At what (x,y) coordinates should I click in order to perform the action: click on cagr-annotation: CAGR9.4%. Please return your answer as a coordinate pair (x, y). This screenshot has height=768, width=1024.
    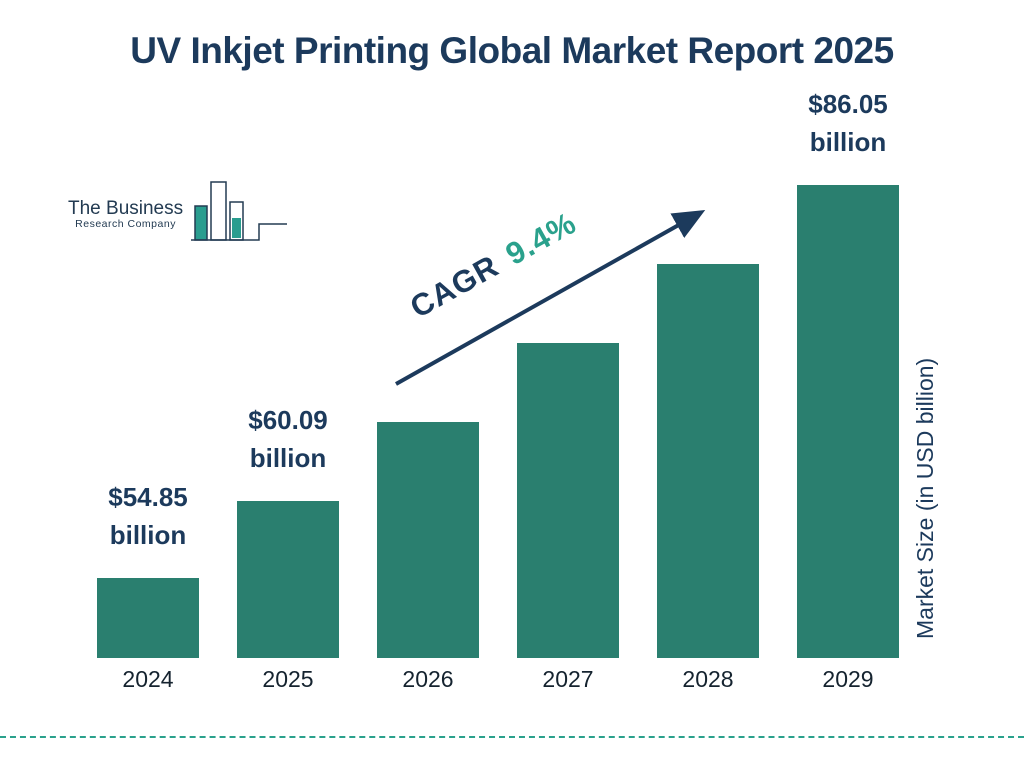
    Looking at the image, I should click on (493, 265).